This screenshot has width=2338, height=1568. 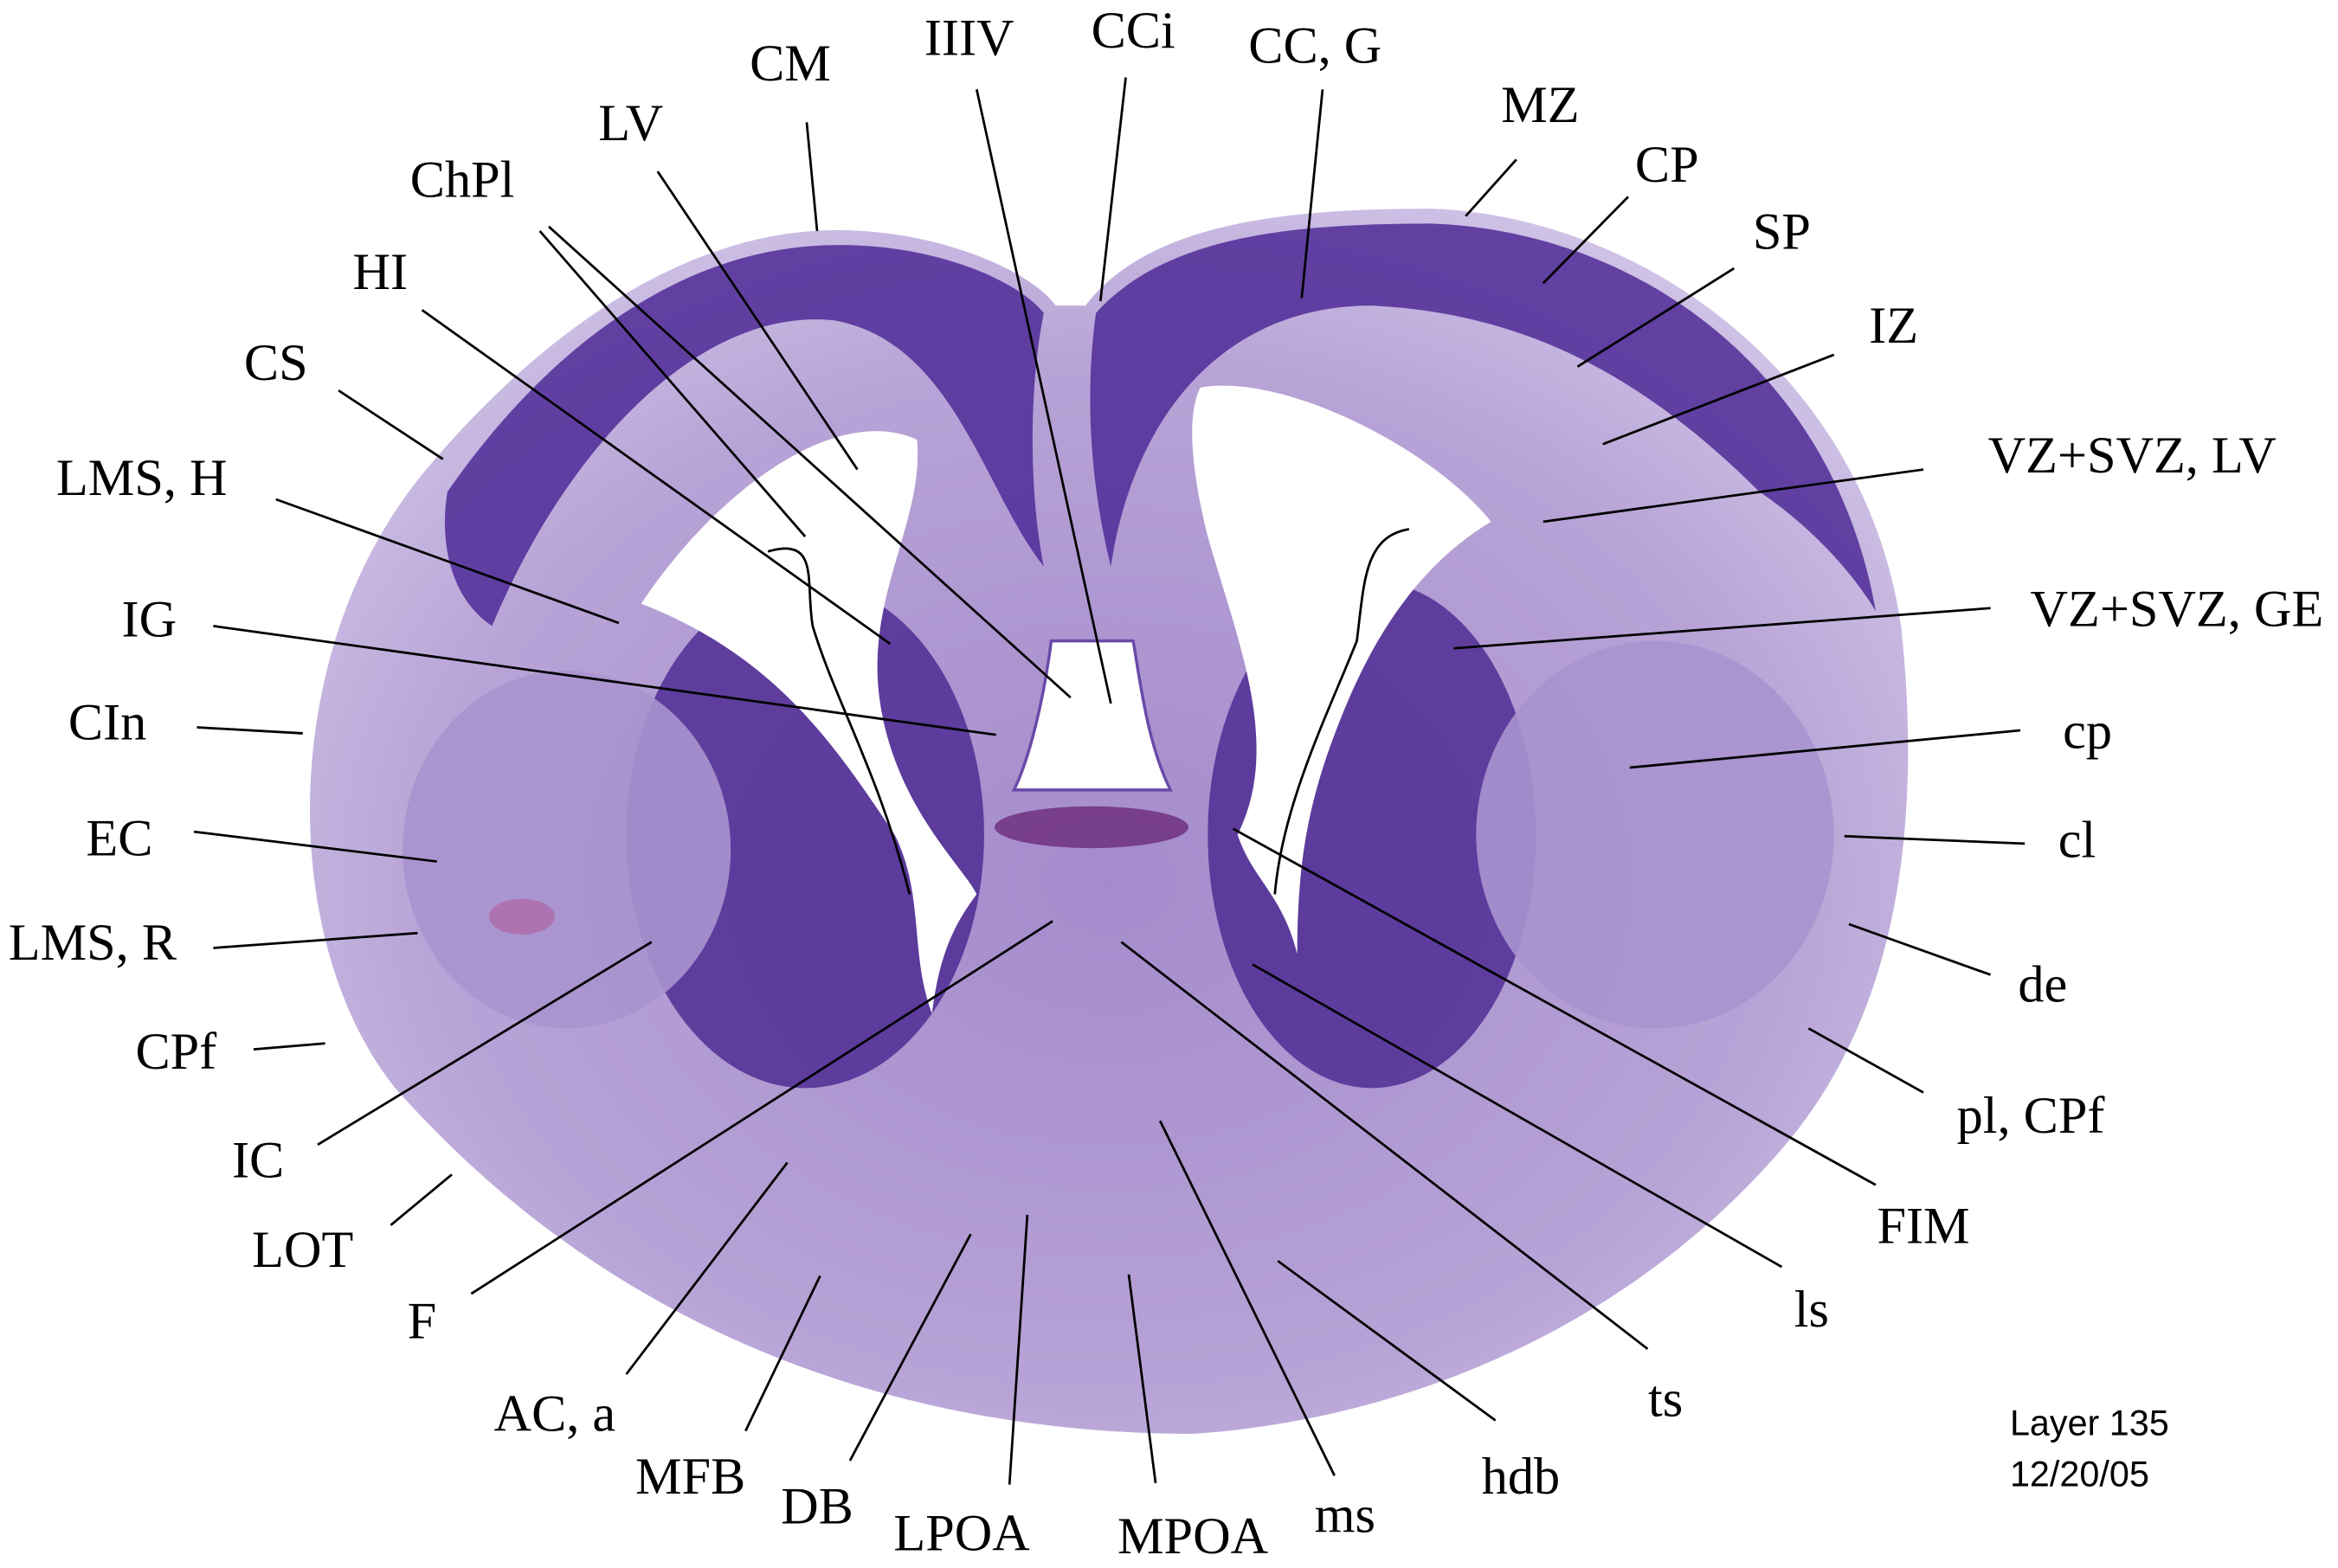 What do you see at coordinates (258, 1161) in the screenshot?
I see `label-ic: IC` at bounding box center [258, 1161].